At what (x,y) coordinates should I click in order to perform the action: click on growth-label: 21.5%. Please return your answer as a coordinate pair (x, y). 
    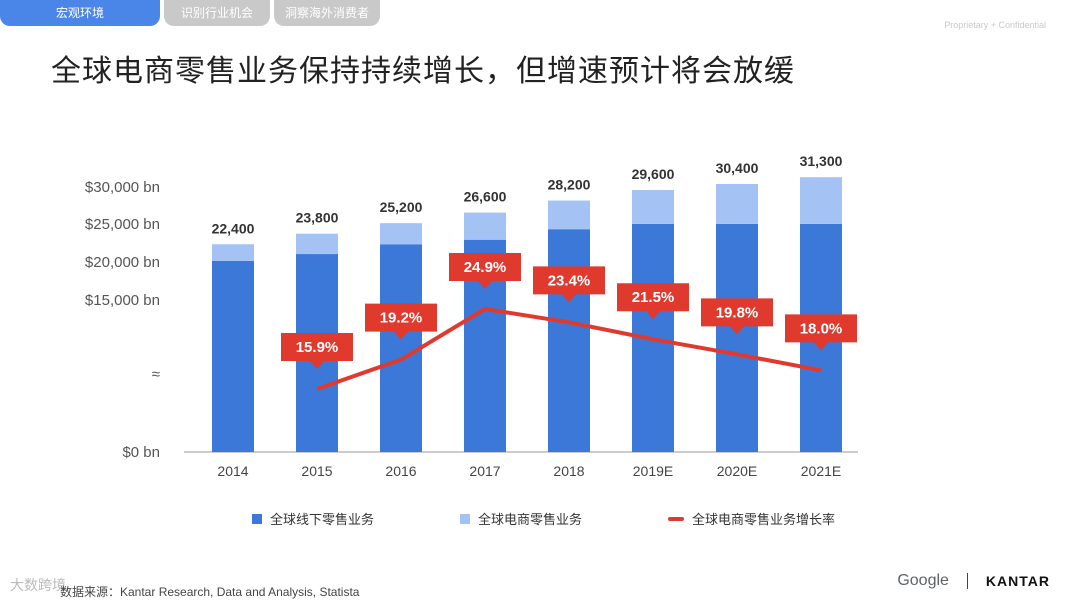
    Looking at the image, I should click on (653, 297).